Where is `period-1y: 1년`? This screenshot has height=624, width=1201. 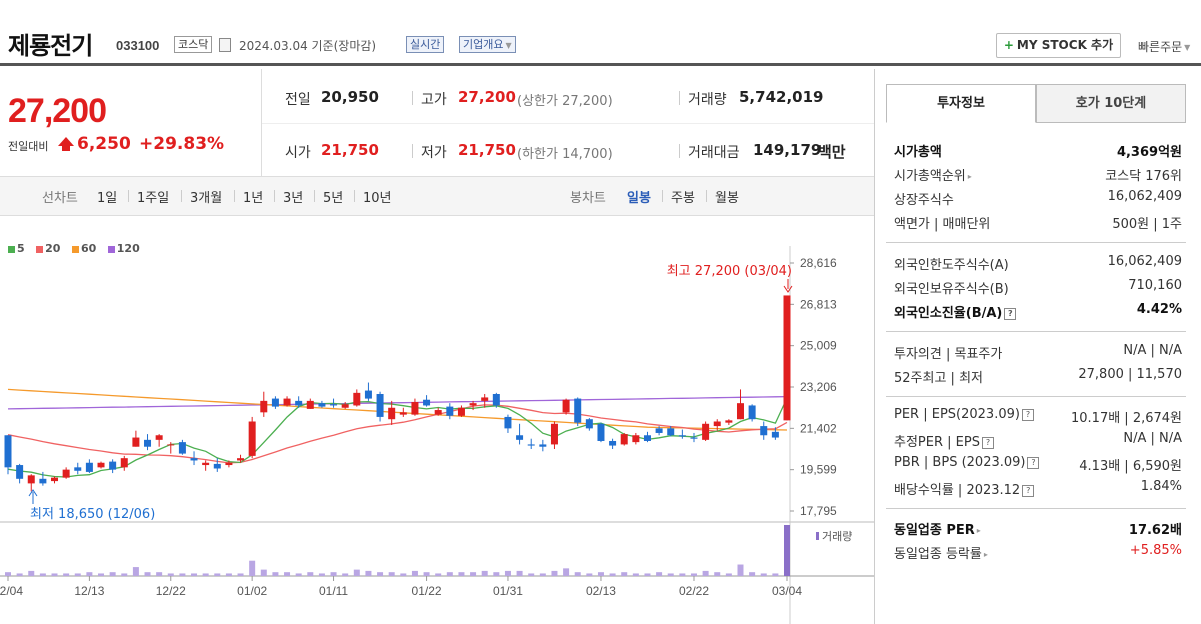 period-1y: 1년 is located at coordinates (253, 198).